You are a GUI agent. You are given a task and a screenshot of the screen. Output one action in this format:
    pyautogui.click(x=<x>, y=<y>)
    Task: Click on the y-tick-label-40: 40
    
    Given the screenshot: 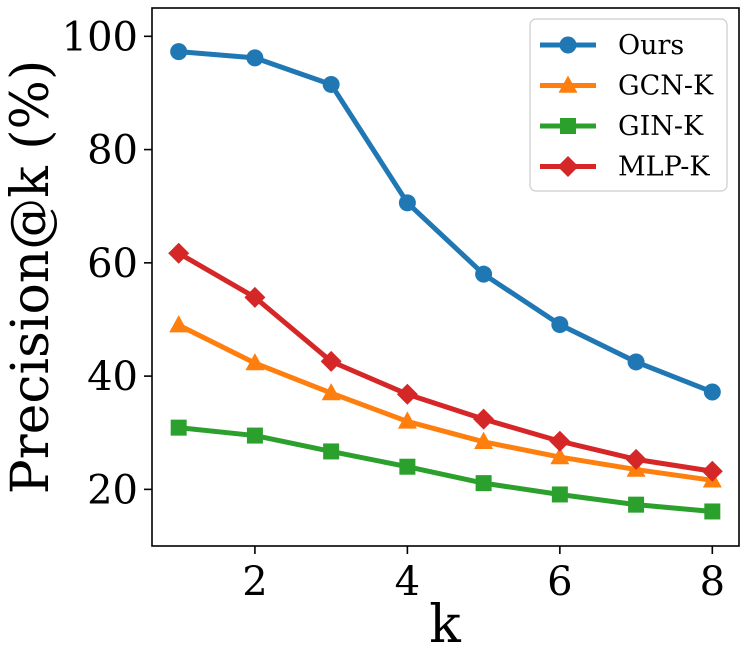 What is the action you would take?
    pyautogui.click(x=112, y=377)
    